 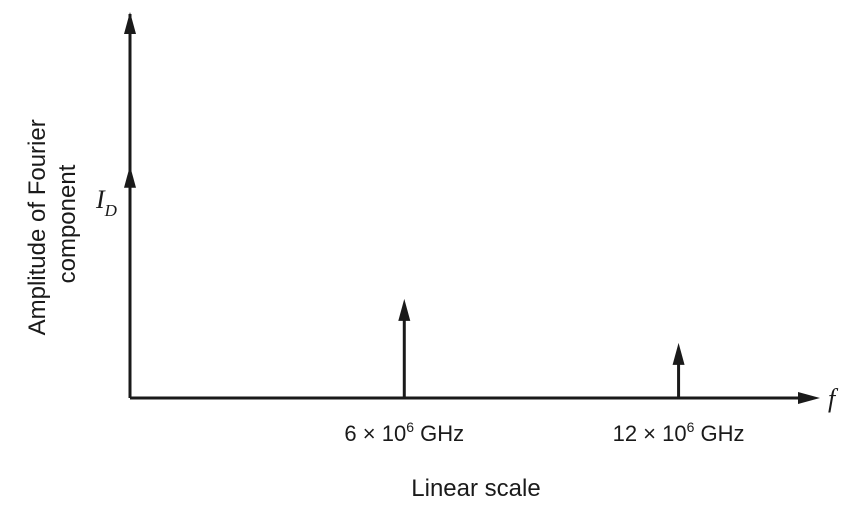 What do you see at coordinates (100, 199) in the screenshot?
I see `dc-label-symbol: I` at bounding box center [100, 199].